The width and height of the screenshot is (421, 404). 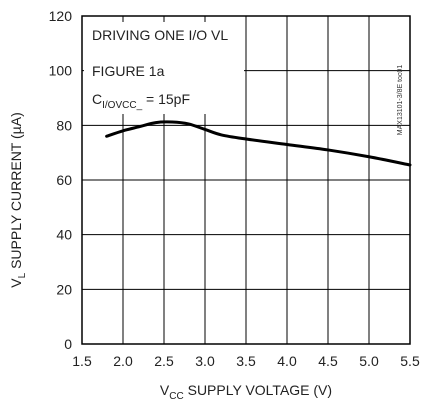 I want to click on x-tick-label: 5.0, so click(x=369, y=361).